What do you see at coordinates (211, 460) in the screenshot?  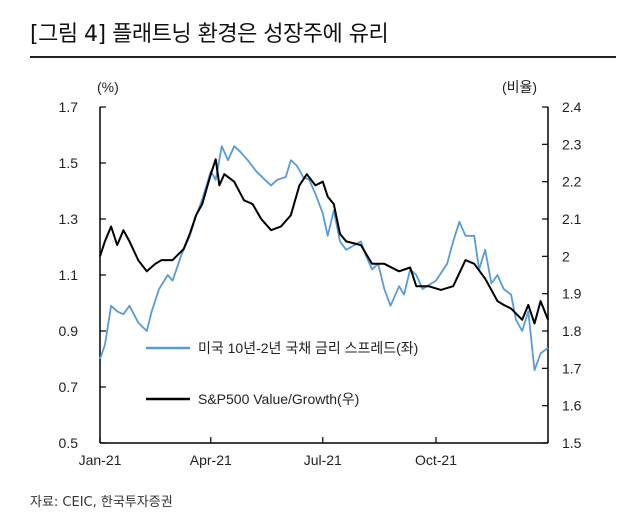 I see `x-tick-label: Apr-21` at bounding box center [211, 460].